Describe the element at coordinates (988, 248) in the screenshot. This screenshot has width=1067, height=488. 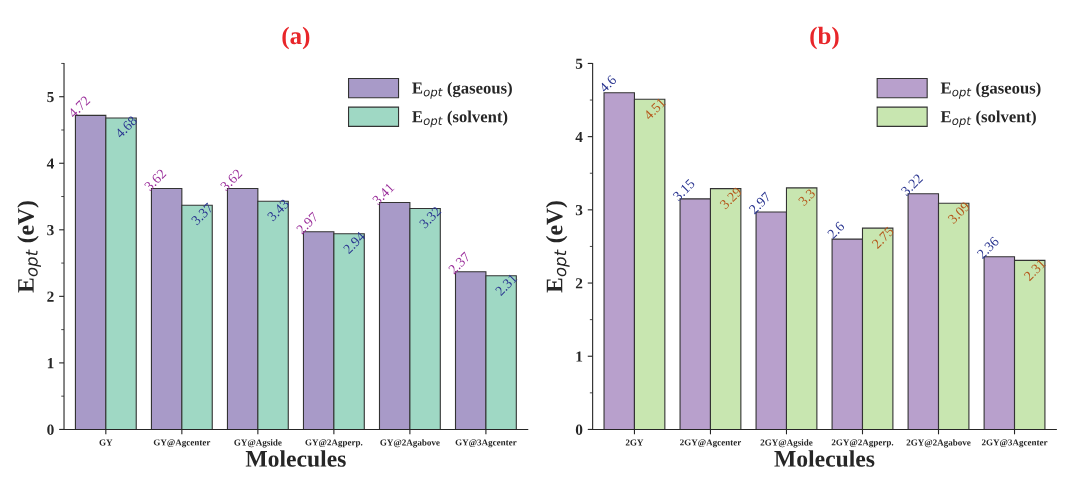
I see `data-label: 2.36` at that location.